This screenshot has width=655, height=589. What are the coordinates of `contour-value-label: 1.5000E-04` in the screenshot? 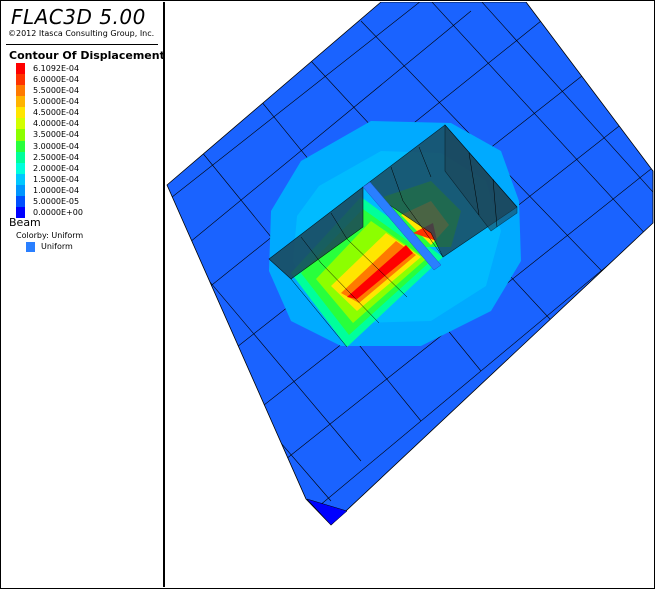 It's located at (56, 179).